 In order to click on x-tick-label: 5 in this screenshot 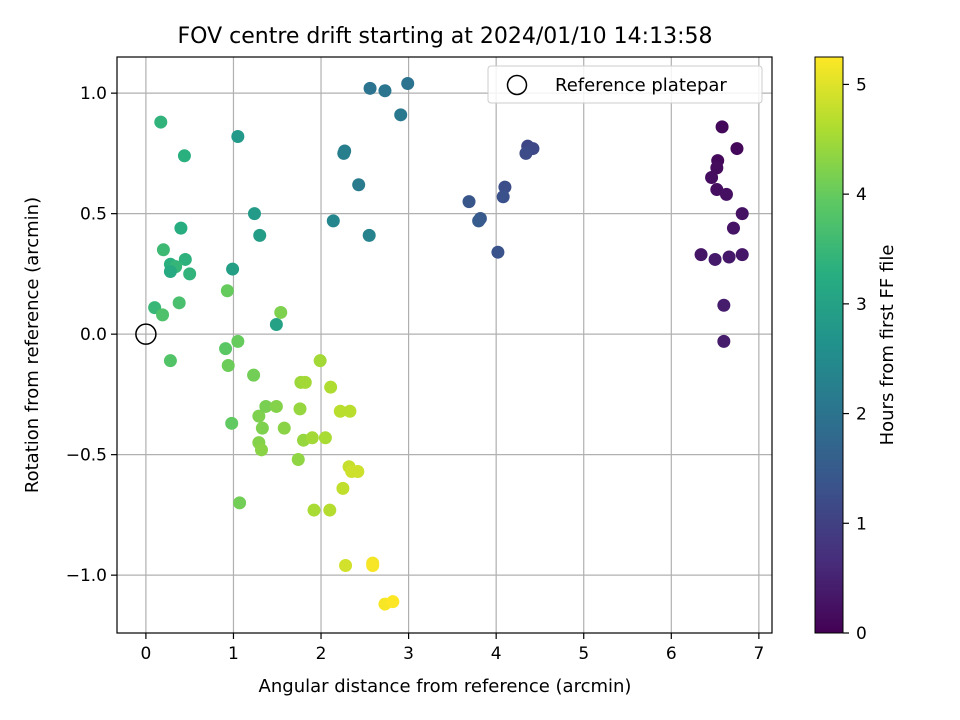, I will do `click(583, 654)`.